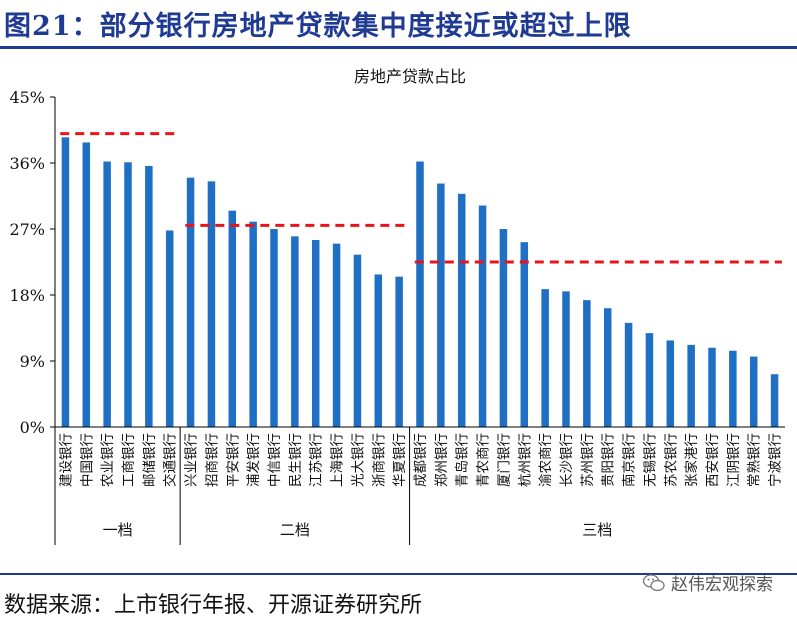 This screenshot has height=619, width=797. What do you see at coordinates (597, 530) in the screenshot?
I see `group-label: 三档` at bounding box center [597, 530].